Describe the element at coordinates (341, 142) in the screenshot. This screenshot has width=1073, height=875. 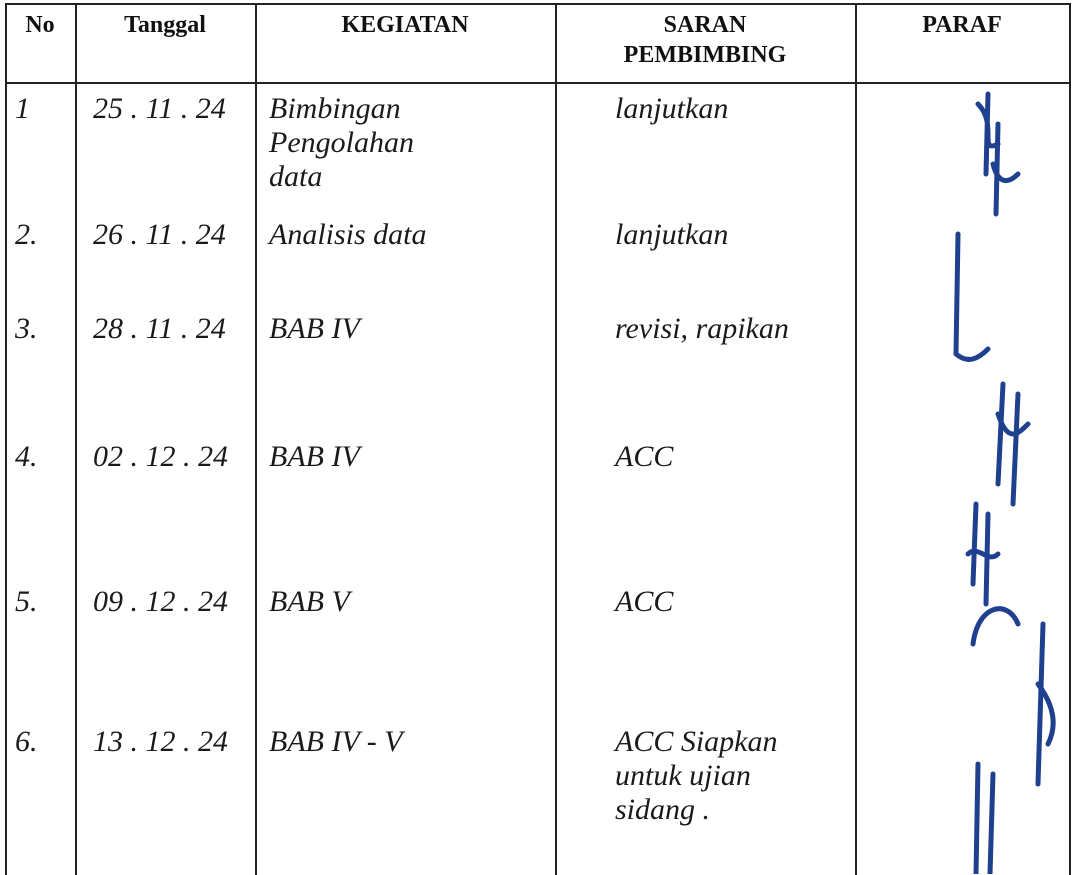
I see `activity: Bimbingan Pengolahan data` at that location.